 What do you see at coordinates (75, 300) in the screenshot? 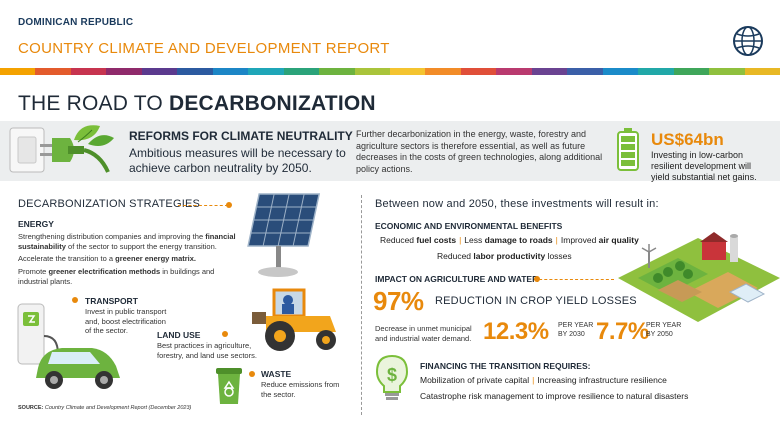
I see `transport-dot` at bounding box center [75, 300].